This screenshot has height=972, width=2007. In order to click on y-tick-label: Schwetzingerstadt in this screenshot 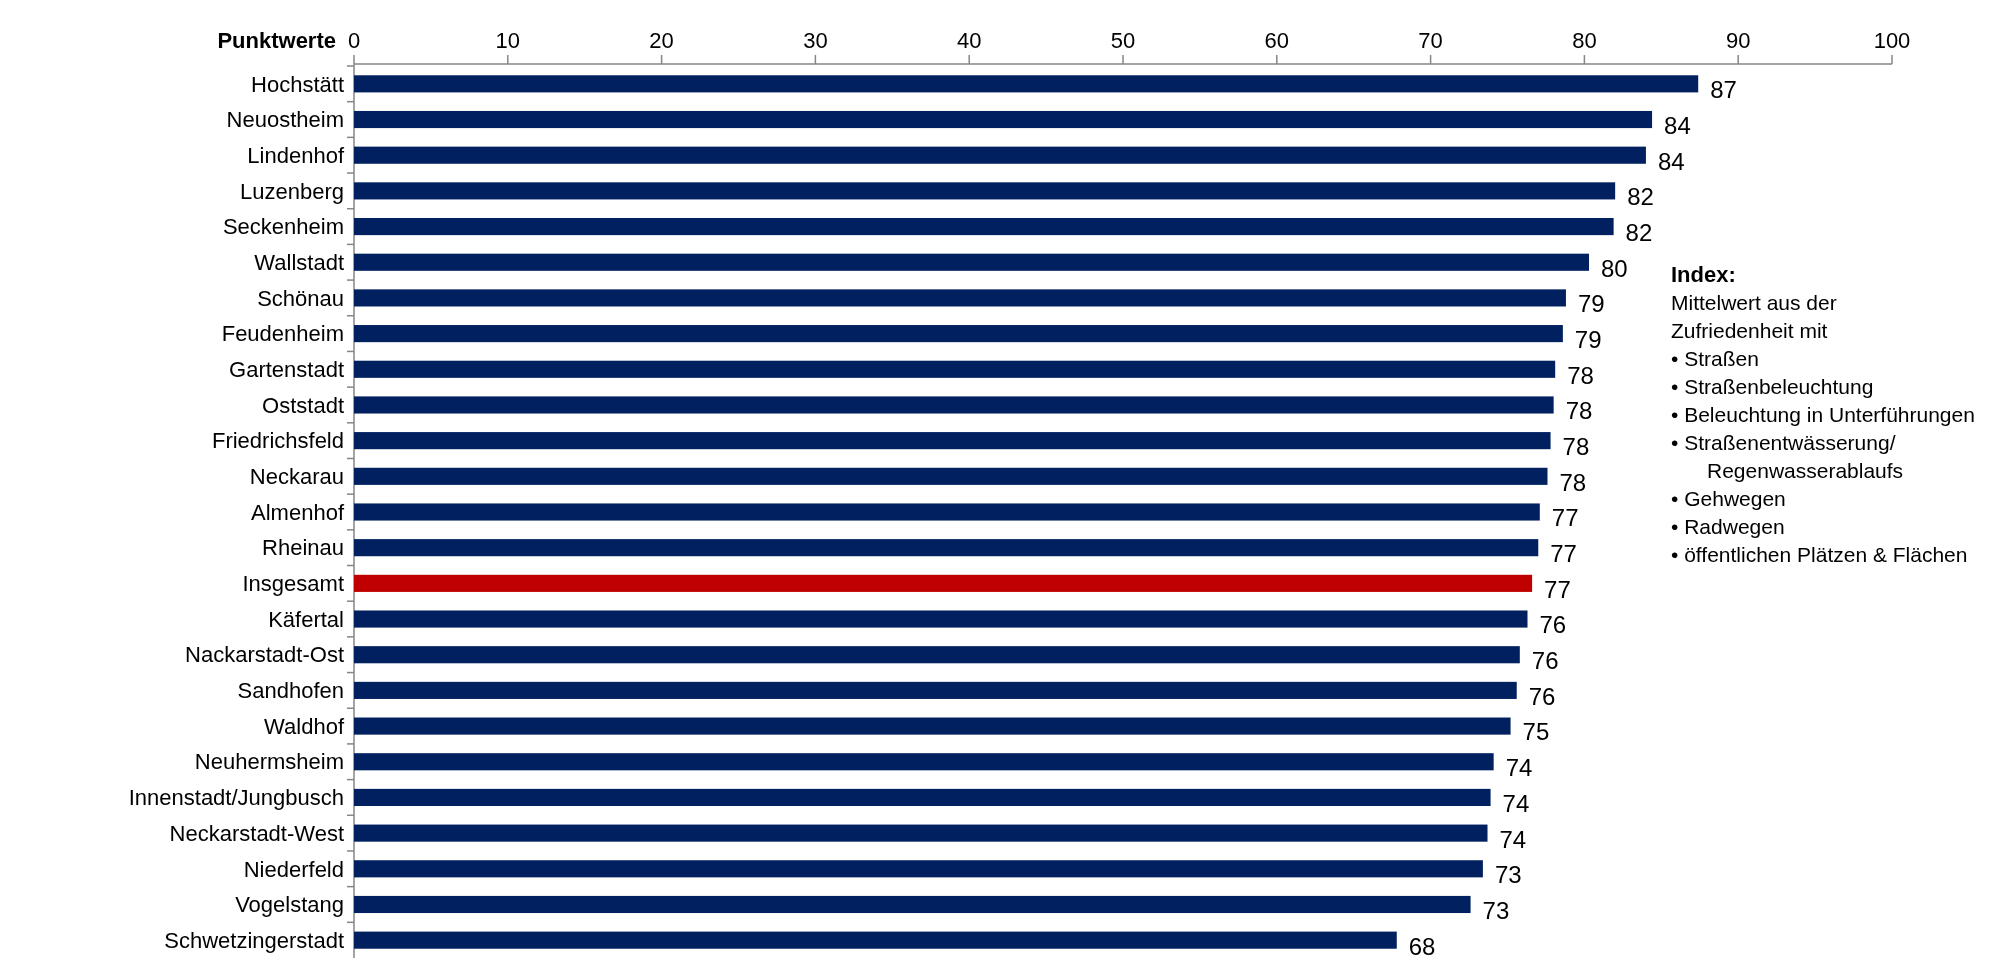, I will do `click(254, 940)`.